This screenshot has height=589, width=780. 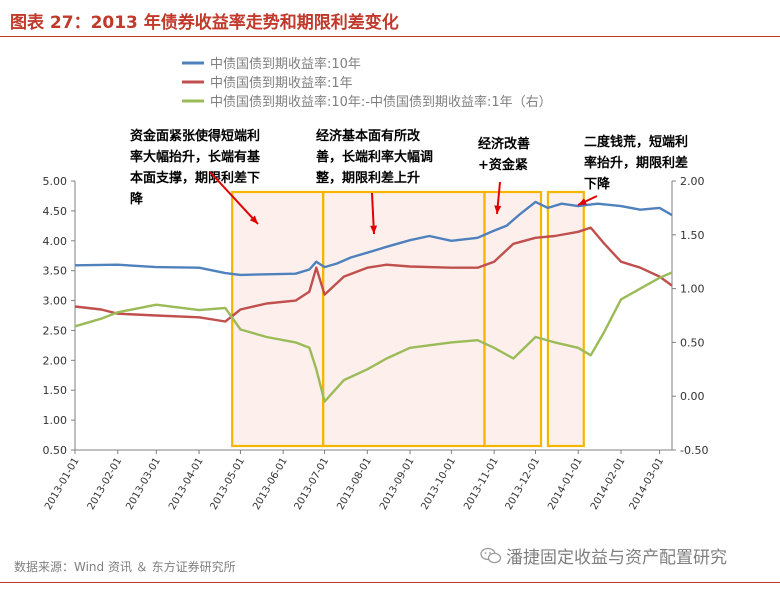 I want to click on annotation-text-2: 整，期限利差上升, so click(x=367, y=178).